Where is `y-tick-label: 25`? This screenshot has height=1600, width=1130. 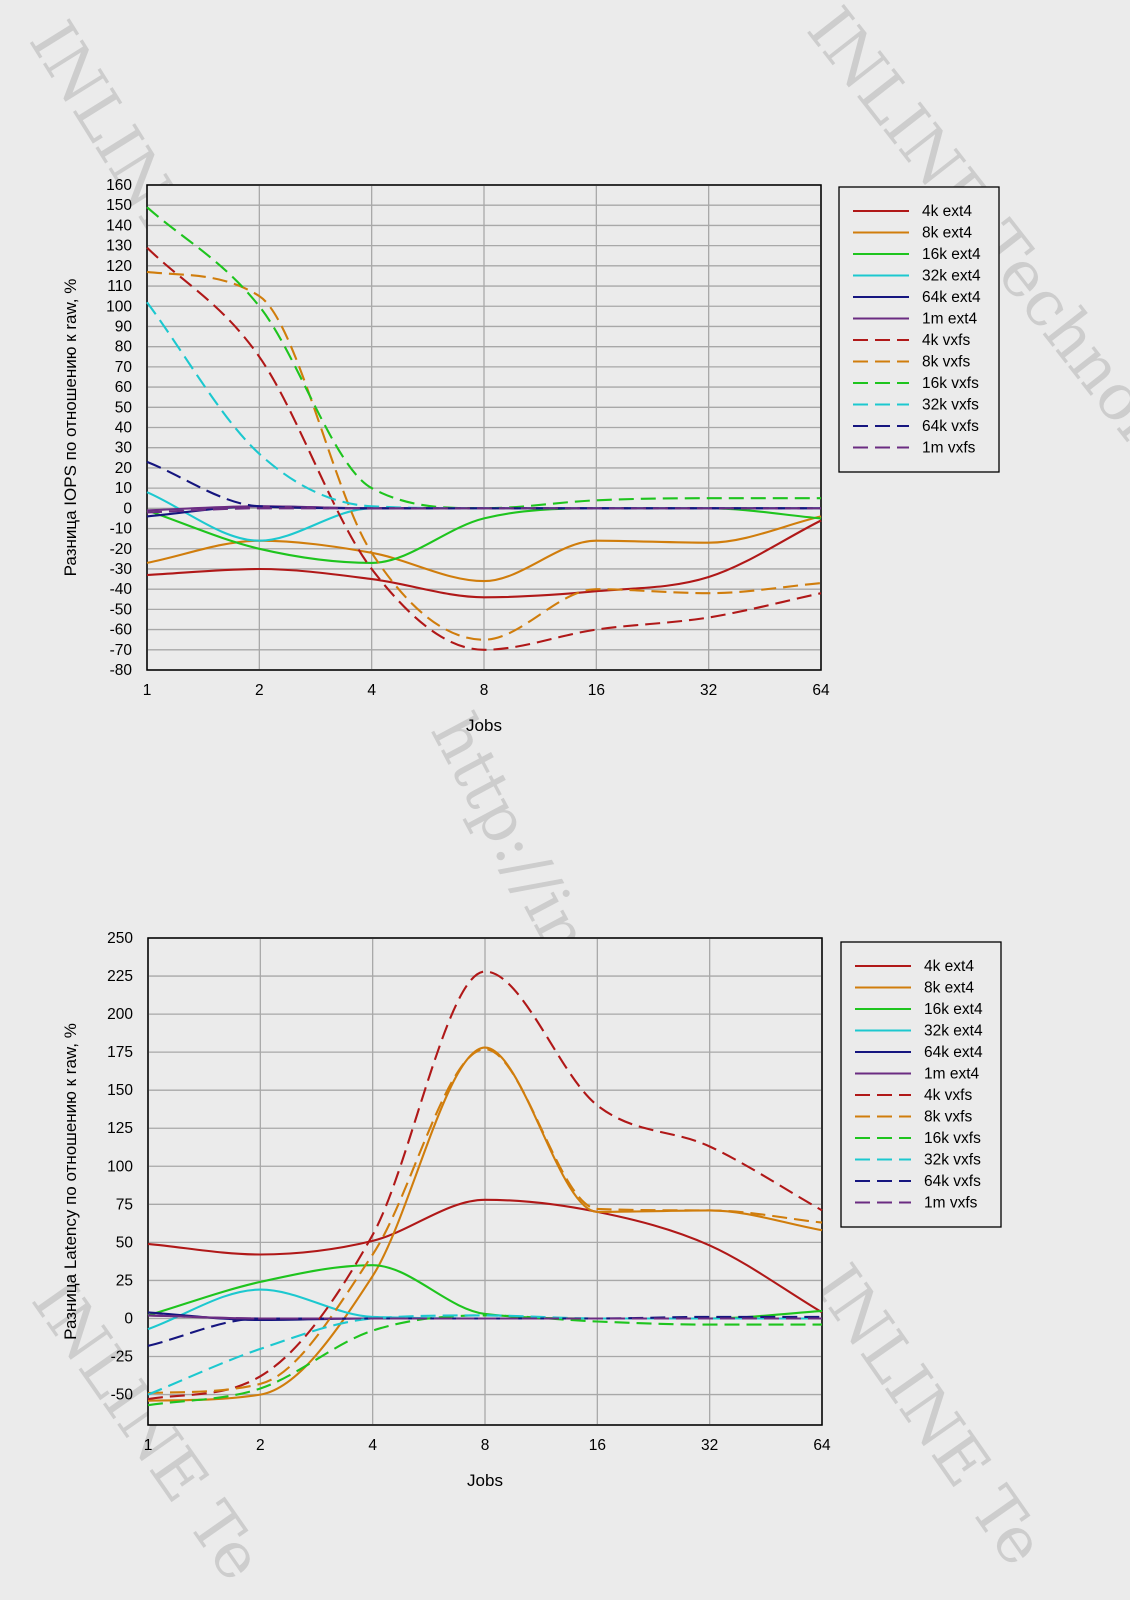 y-tick-label: 25 is located at coordinates (124, 1280).